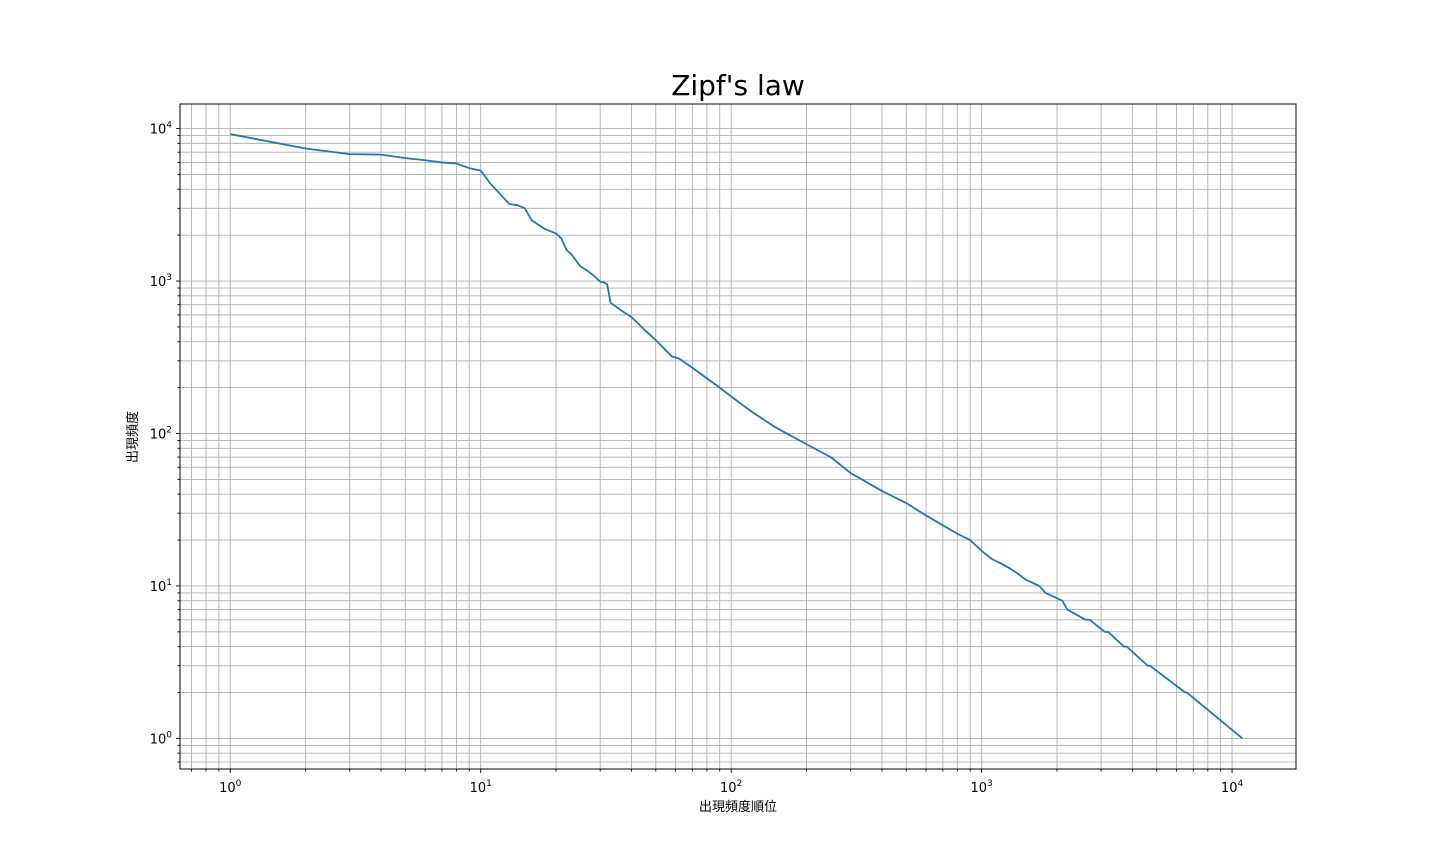 Image resolution: width=1440 pixels, height=864 pixels. What do you see at coordinates (738, 85) in the screenshot?
I see `chart-title: Zipf's law` at bounding box center [738, 85].